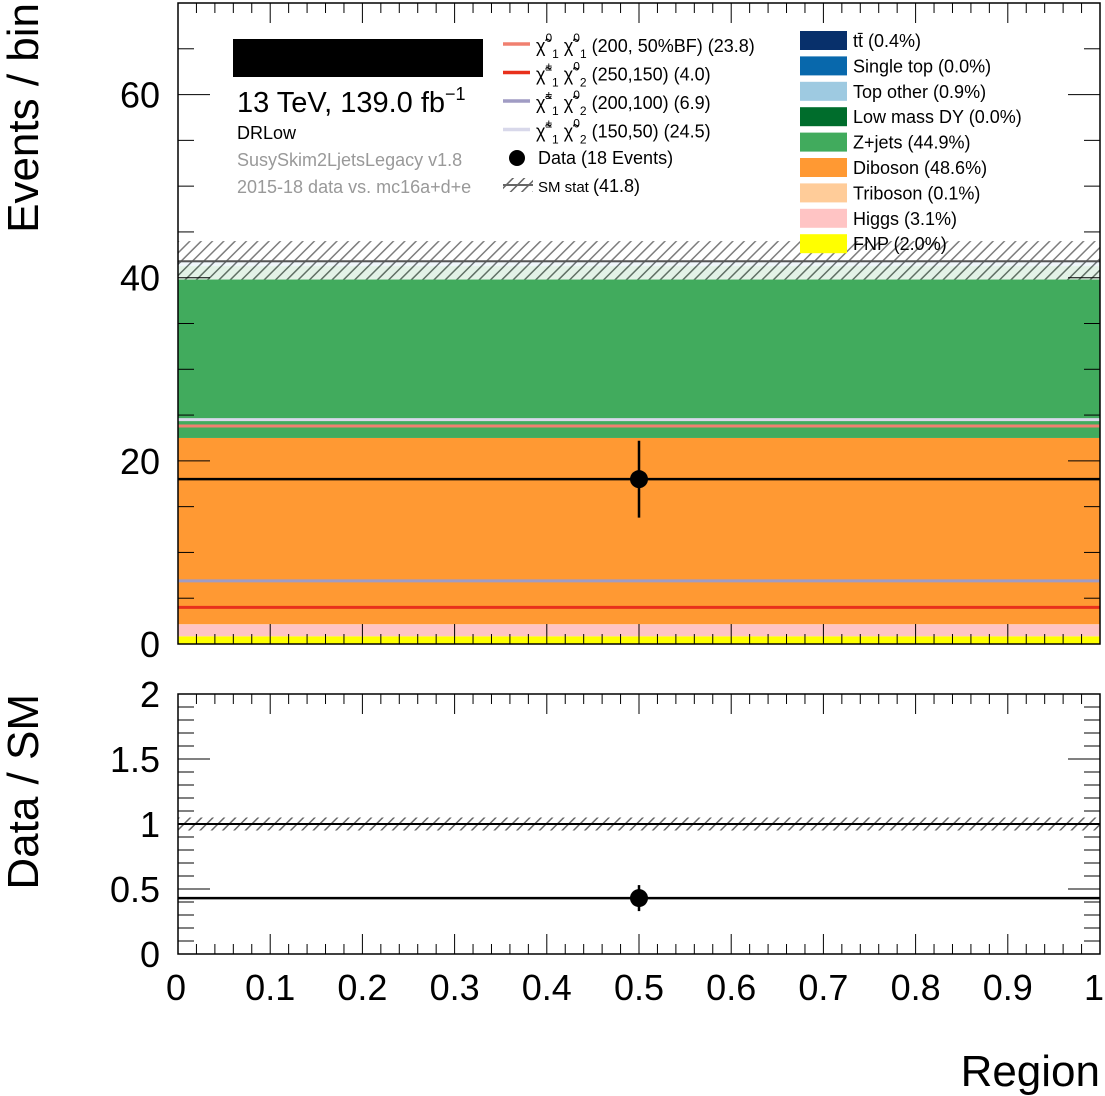 Image resolution: width=1105 pixels, height=1096 pixels. Describe the element at coordinates (919, 92) in the screenshot. I see `legend-bg-label-2: Top other (0.9%)` at that location.